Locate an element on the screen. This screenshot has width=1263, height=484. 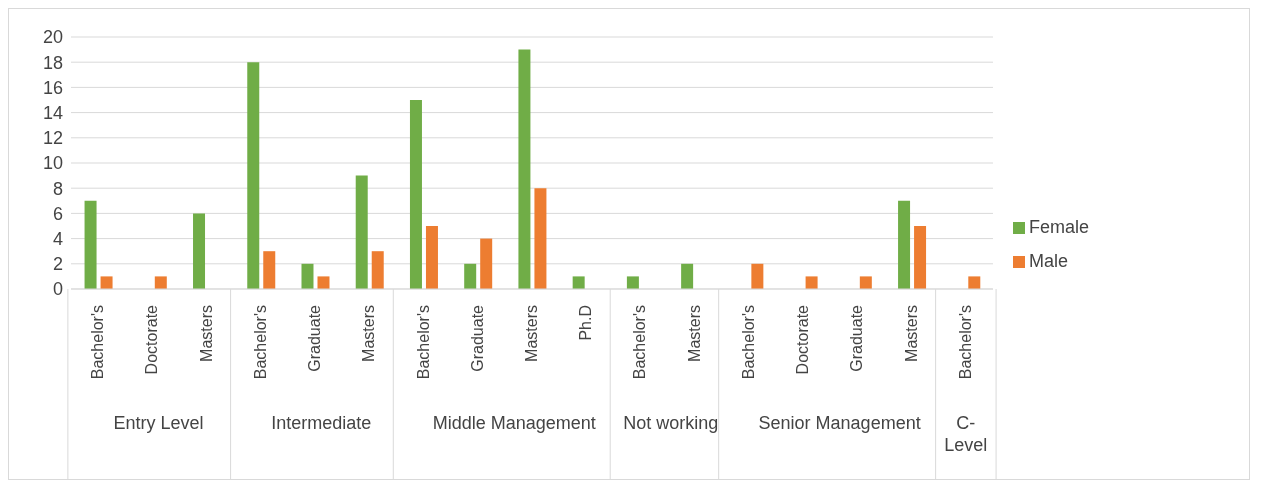
legend-label: Female is located at coordinates (1058, 227).